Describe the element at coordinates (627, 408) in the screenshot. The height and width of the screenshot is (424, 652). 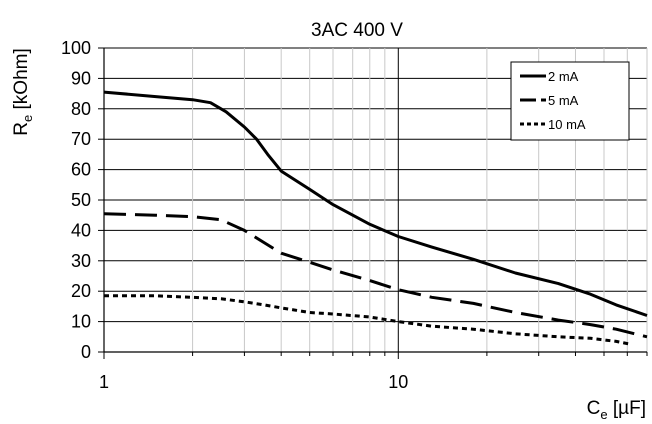
I see `x-axis-label-unit: [µF]` at that location.